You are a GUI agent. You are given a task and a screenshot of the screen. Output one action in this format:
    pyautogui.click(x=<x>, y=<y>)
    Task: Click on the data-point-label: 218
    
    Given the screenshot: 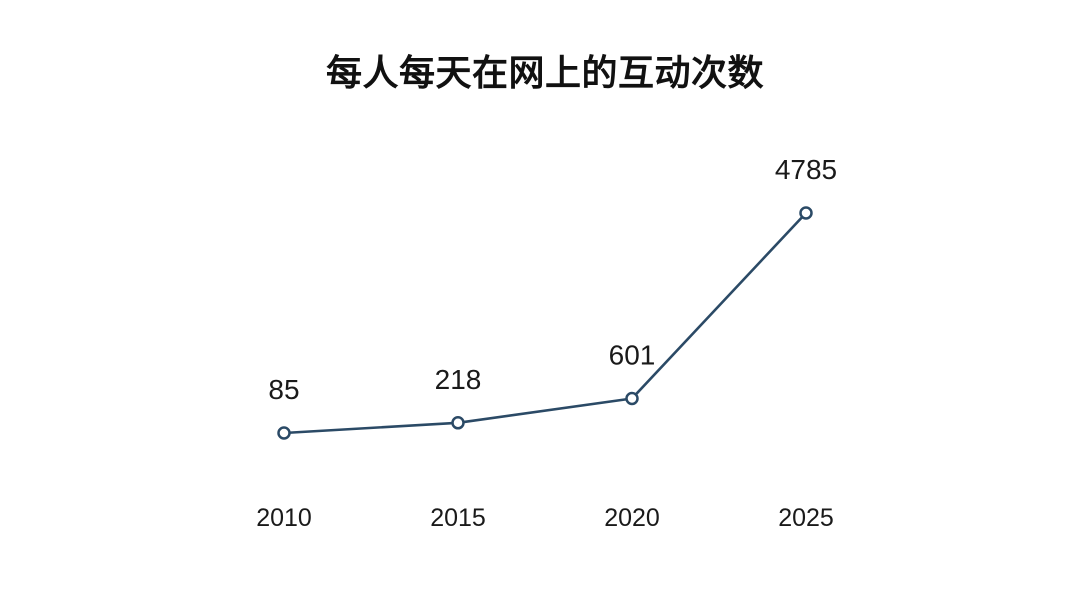 What is the action you would take?
    pyautogui.click(x=458, y=379)
    